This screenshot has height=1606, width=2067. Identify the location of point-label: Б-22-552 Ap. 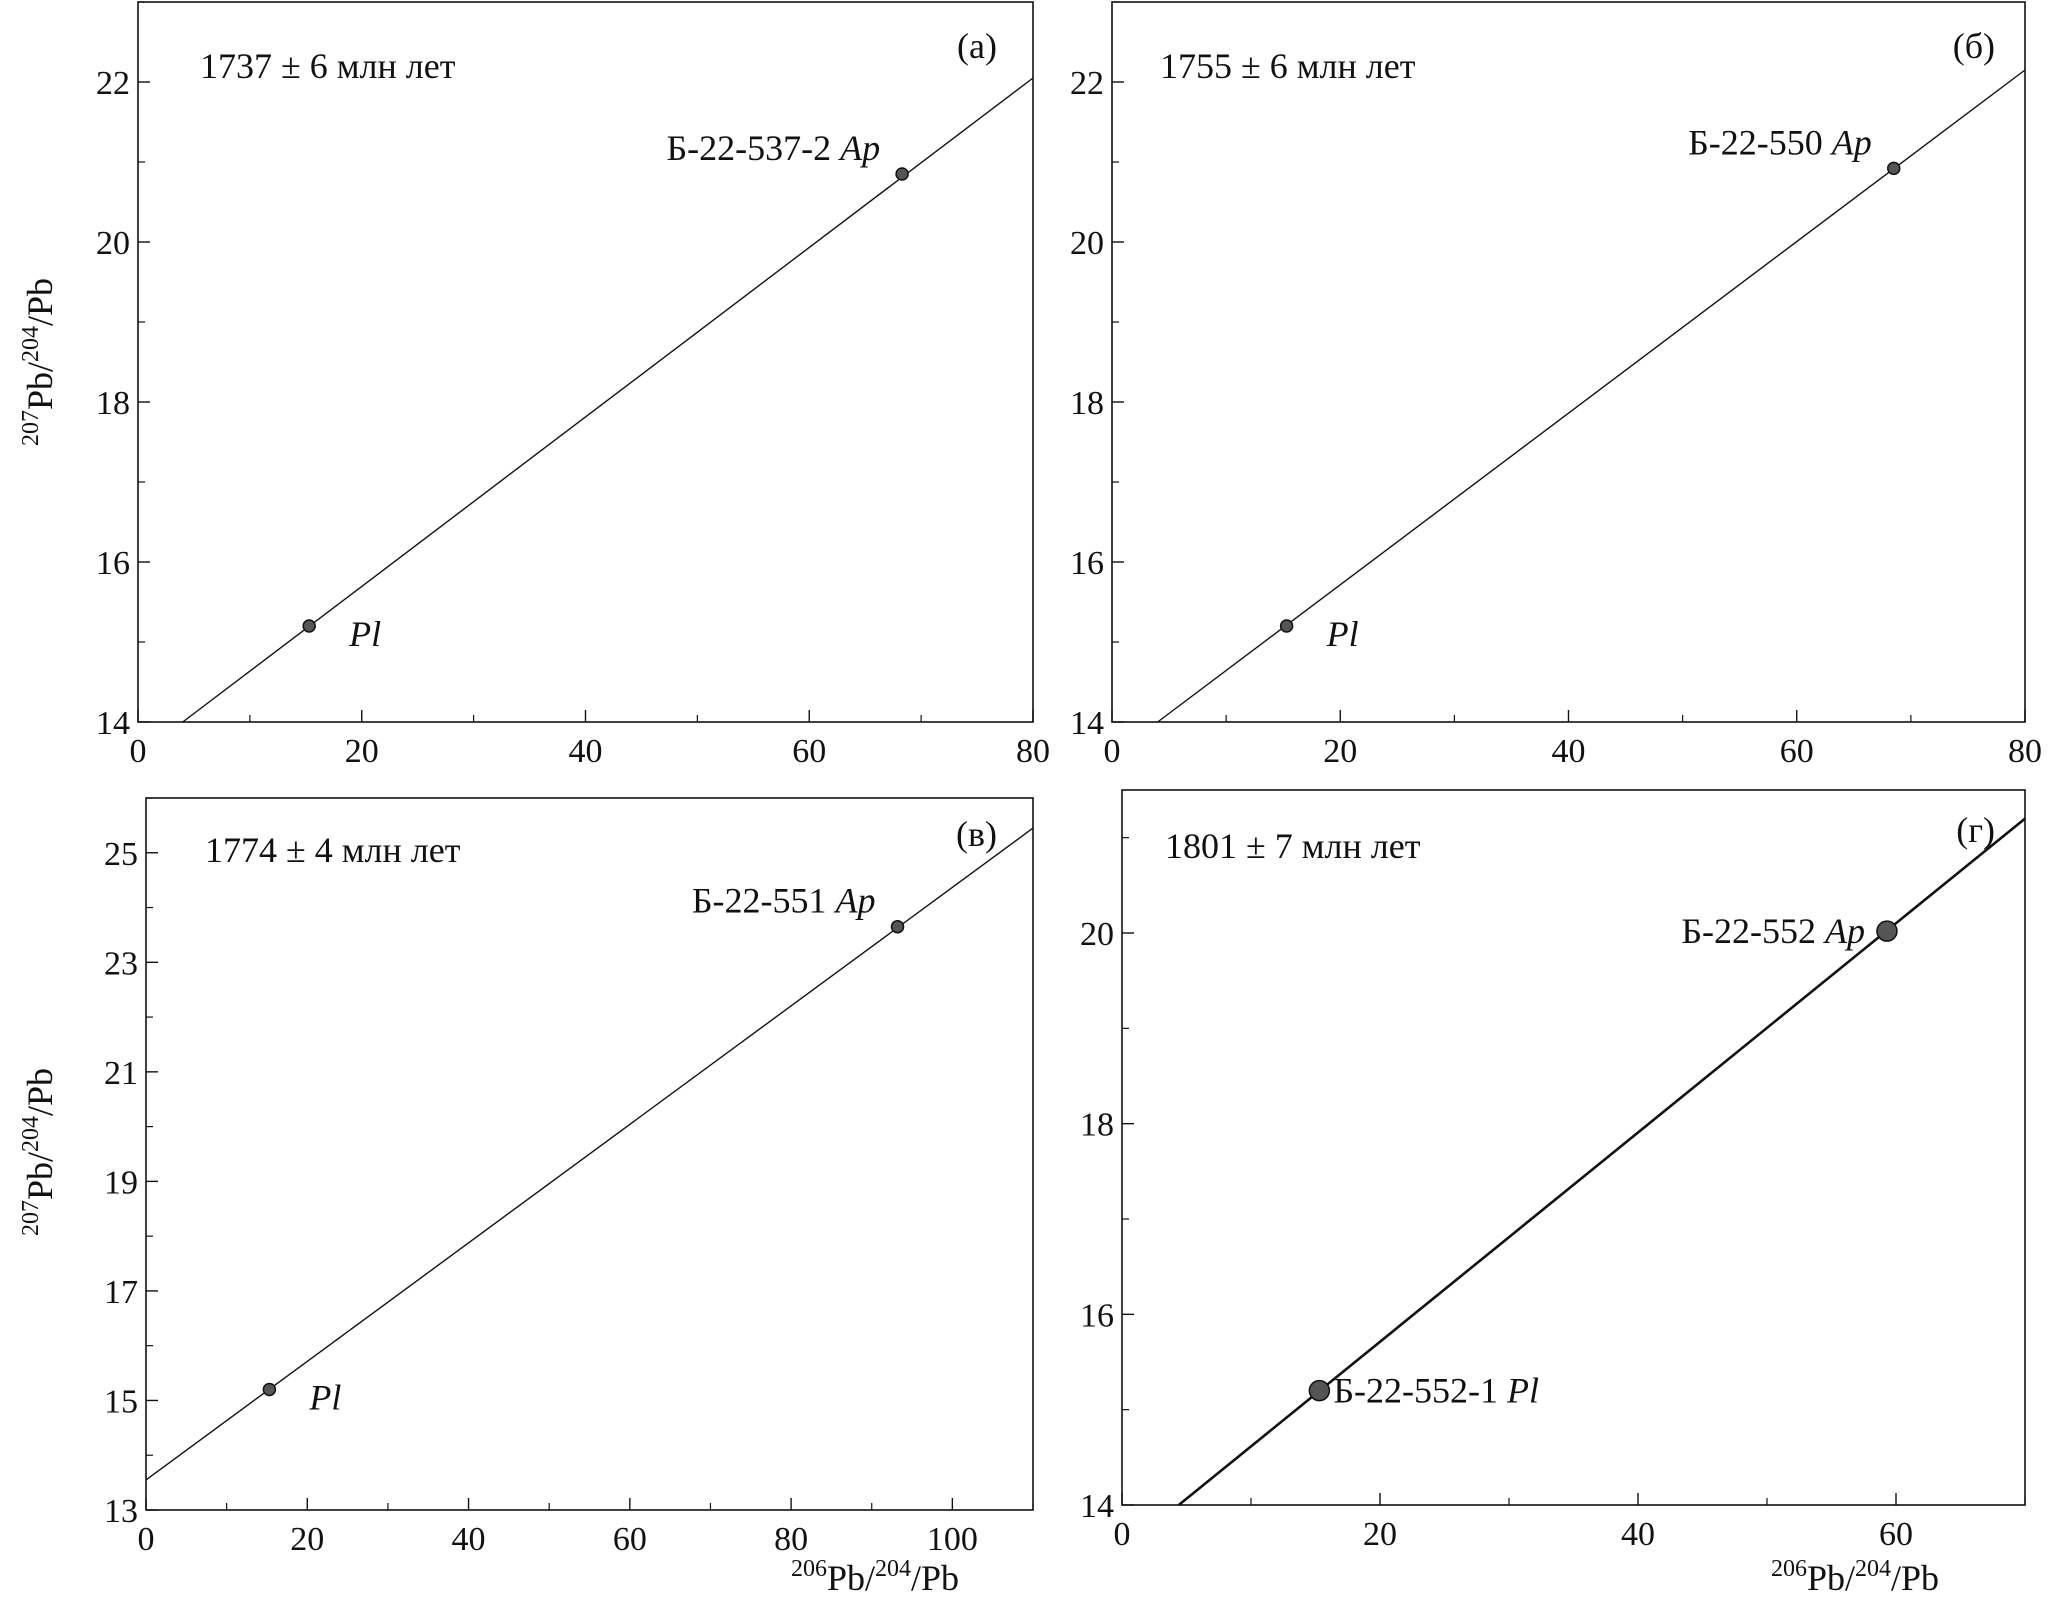
(1773, 931).